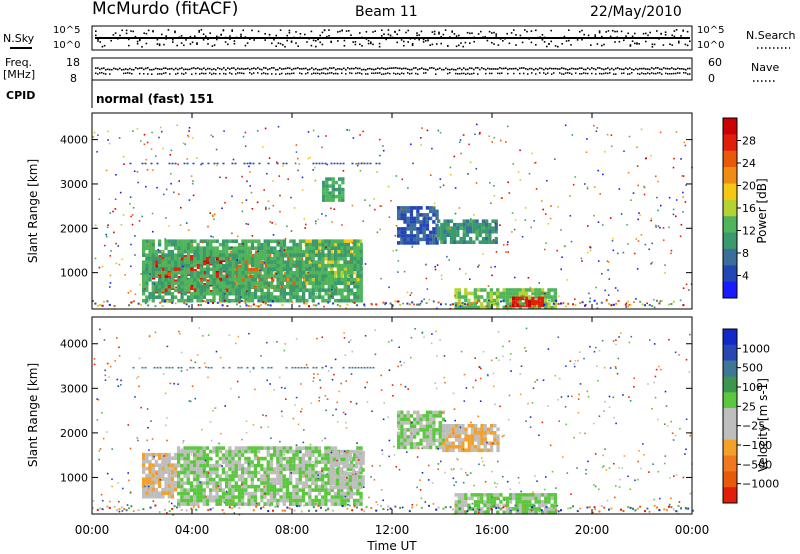 The height and width of the screenshot is (554, 800). Describe the element at coordinates (74, 228) in the screenshot. I see `y-tick-label: 2000` at that location.